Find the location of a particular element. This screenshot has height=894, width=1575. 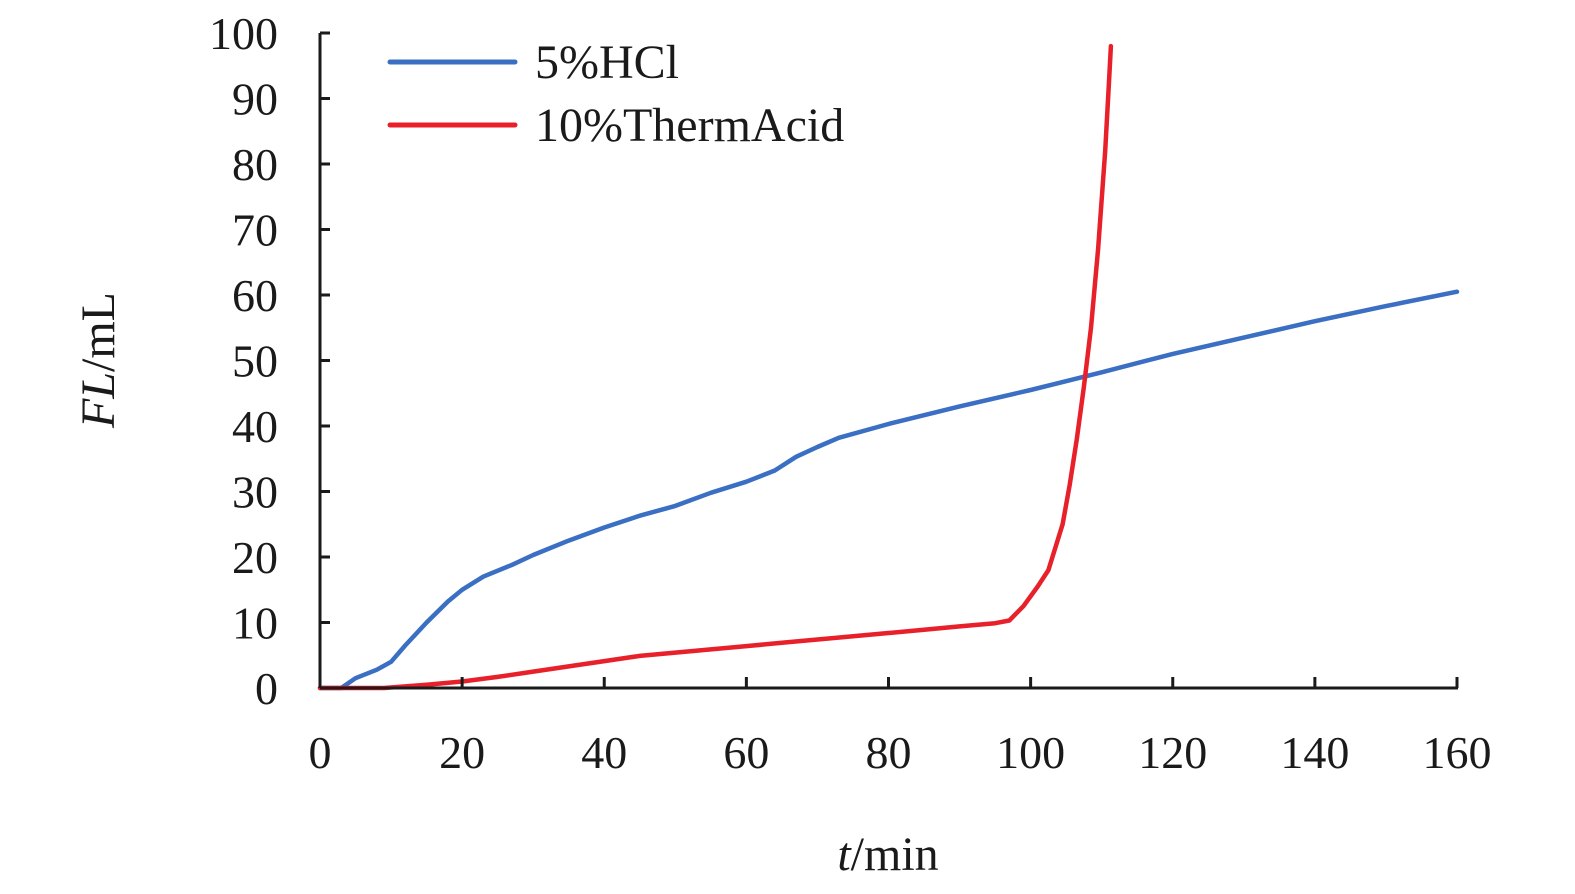

x-tick-label-160: 160 is located at coordinates (1457, 752).